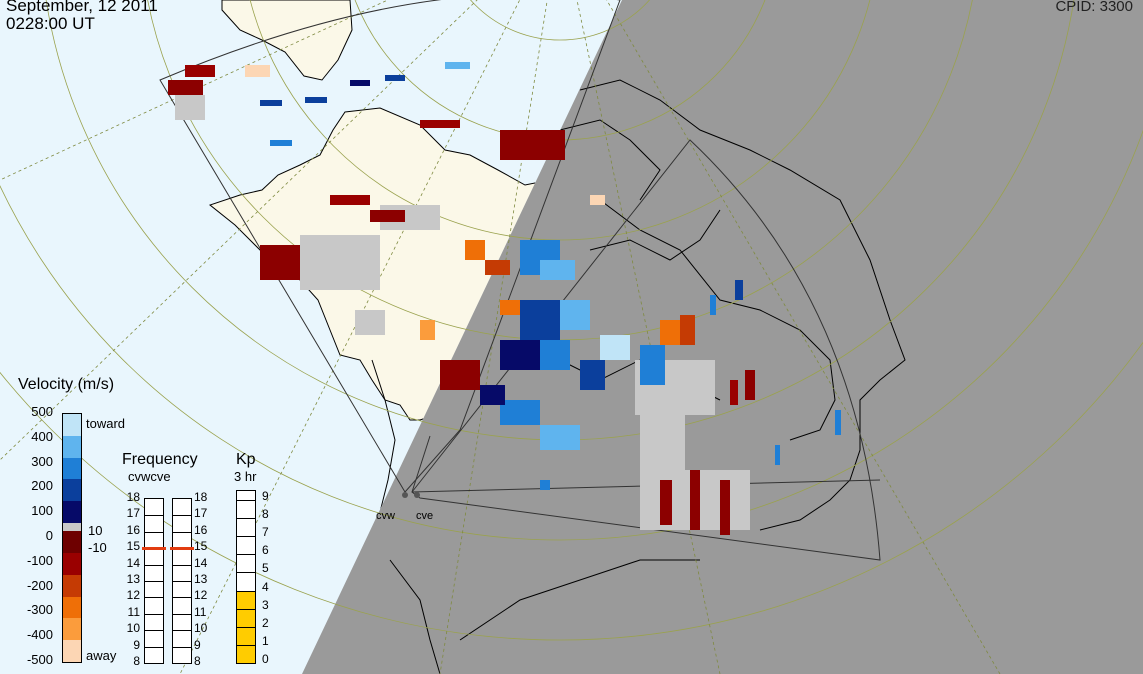 This screenshot has height=674, width=1143. I want to click on kp-tick-label: 8, so click(265, 514).